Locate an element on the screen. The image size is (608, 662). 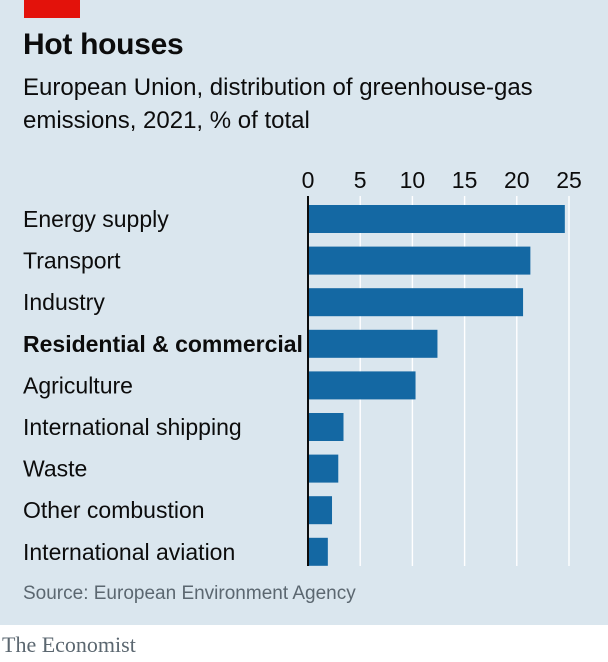
source-note: Source: European Environment Agency is located at coordinates (189, 593).